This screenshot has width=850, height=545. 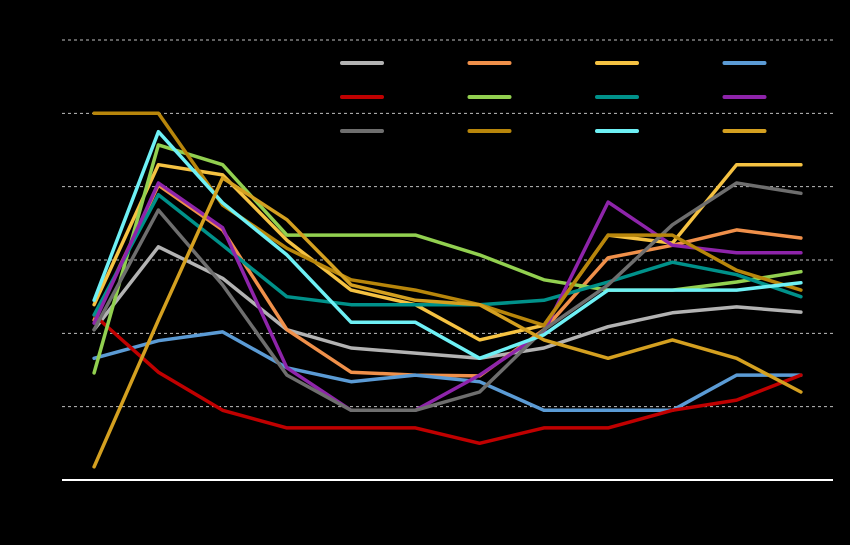 I want to click on series-line, so click(x=447, y=371).